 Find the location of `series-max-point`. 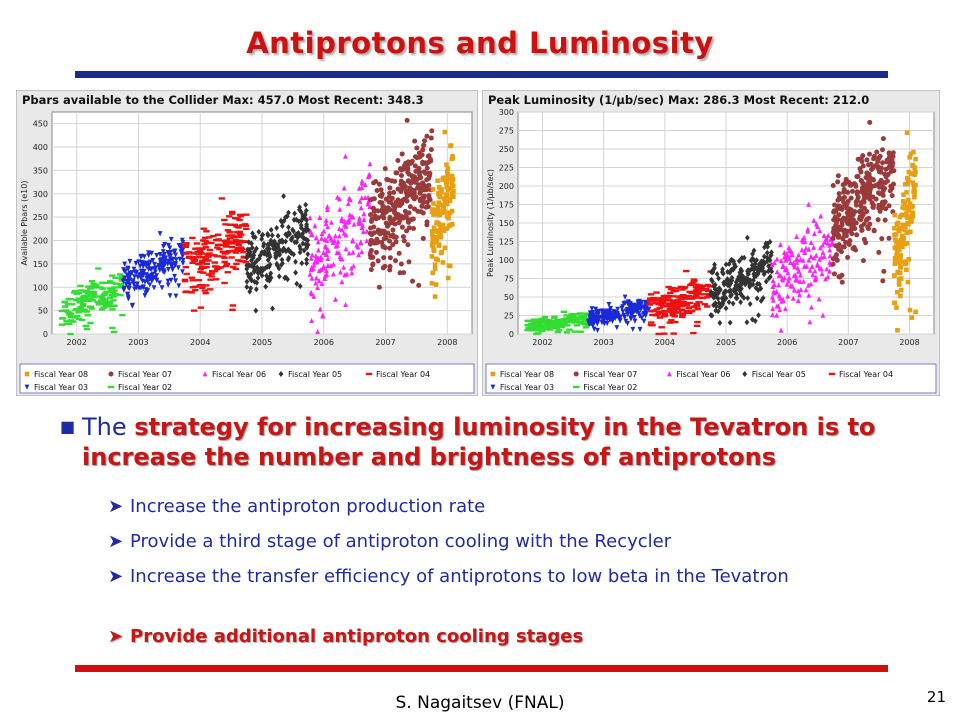

series-max-point is located at coordinates (611, 314).